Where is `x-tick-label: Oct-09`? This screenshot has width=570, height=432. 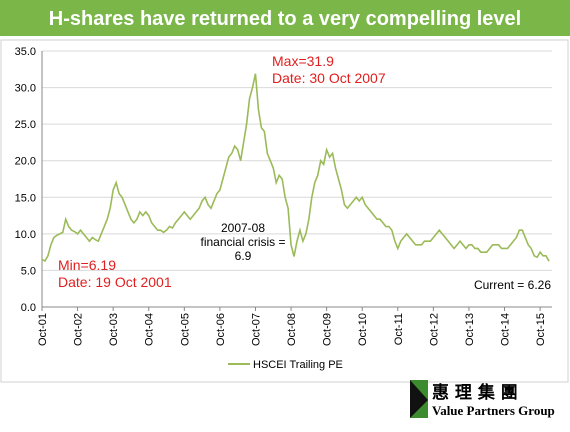
x-tick-label: Oct-09 is located at coordinates (328, 329).